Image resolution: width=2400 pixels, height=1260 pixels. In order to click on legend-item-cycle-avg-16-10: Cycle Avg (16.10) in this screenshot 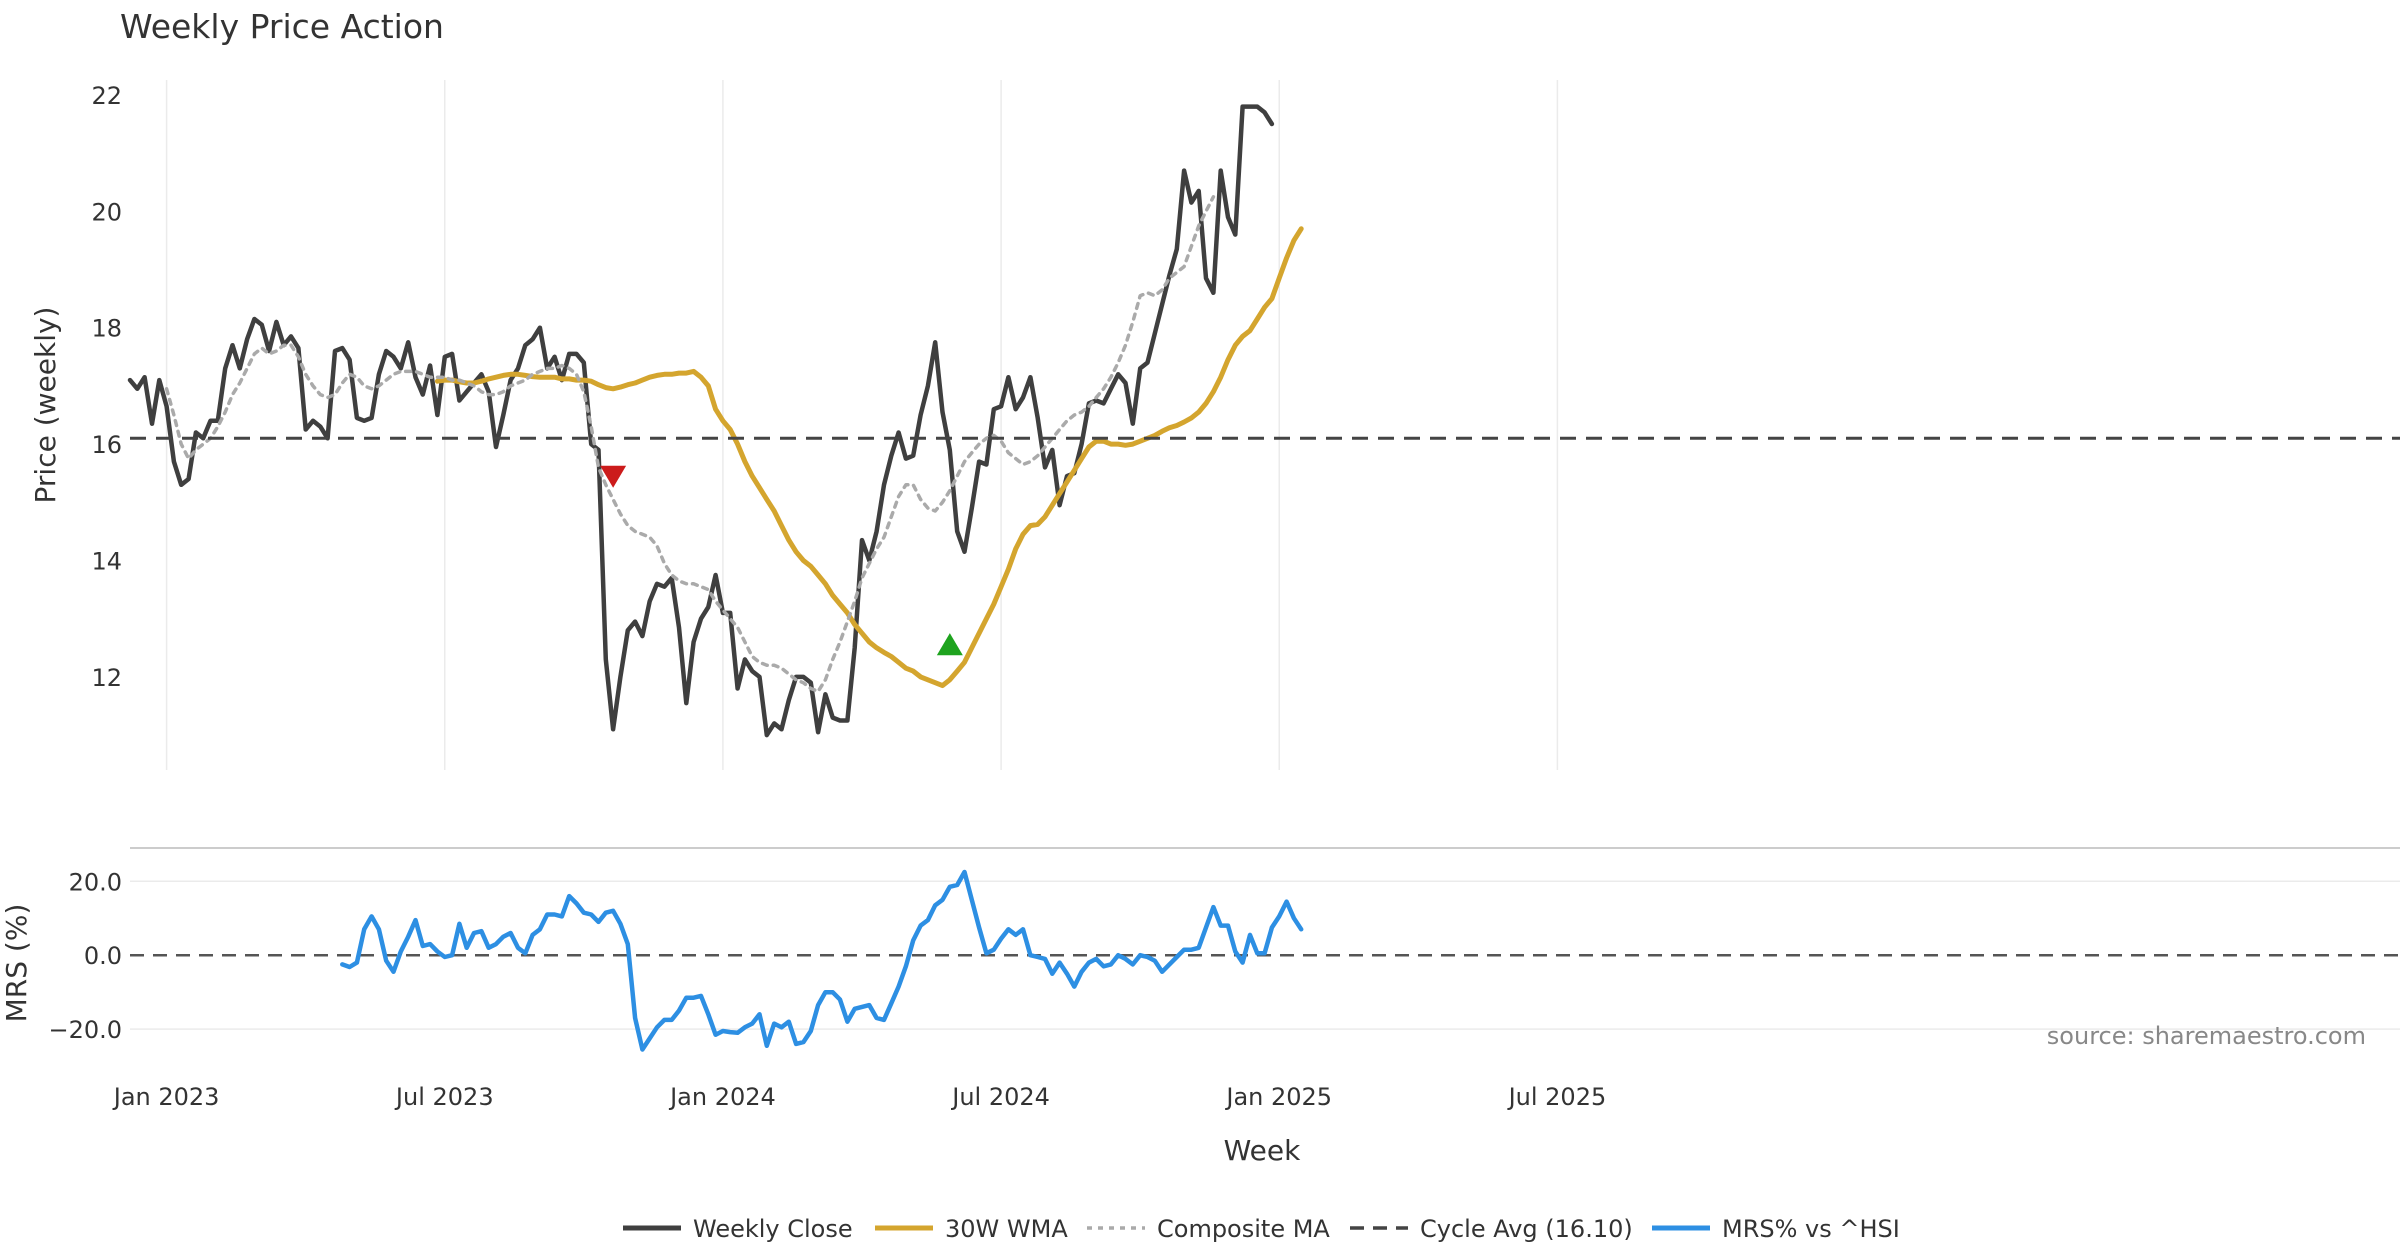, I will do `click(1491, 1229)`.